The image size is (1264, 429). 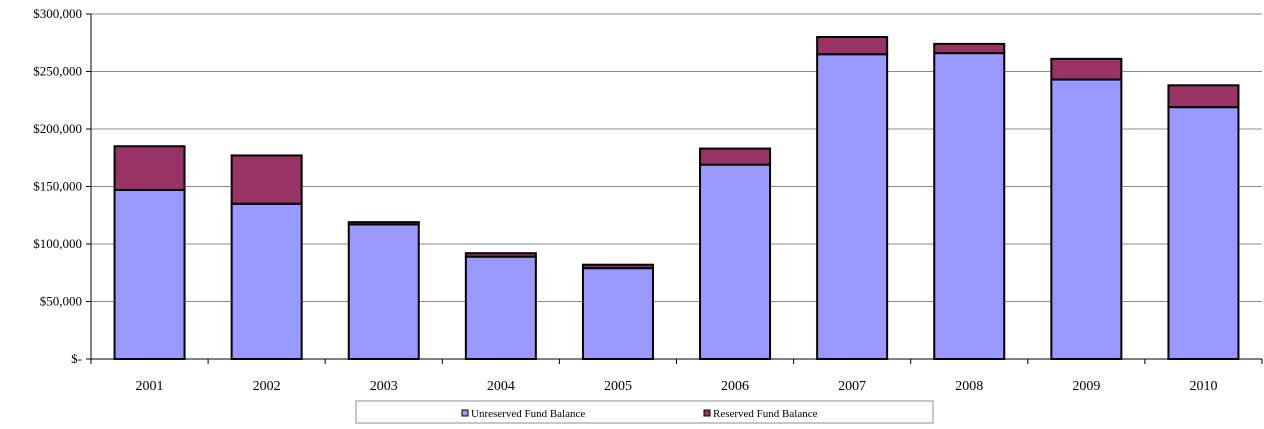 What do you see at coordinates (852, 46) in the screenshot?
I see `bar-reserved-2007` at bounding box center [852, 46].